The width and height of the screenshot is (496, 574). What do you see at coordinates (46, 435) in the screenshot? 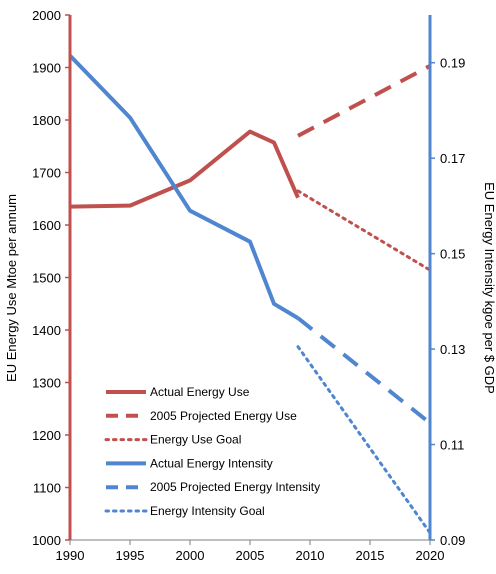
I see `left-tick-label: 1200` at bounding box center [46, 435].